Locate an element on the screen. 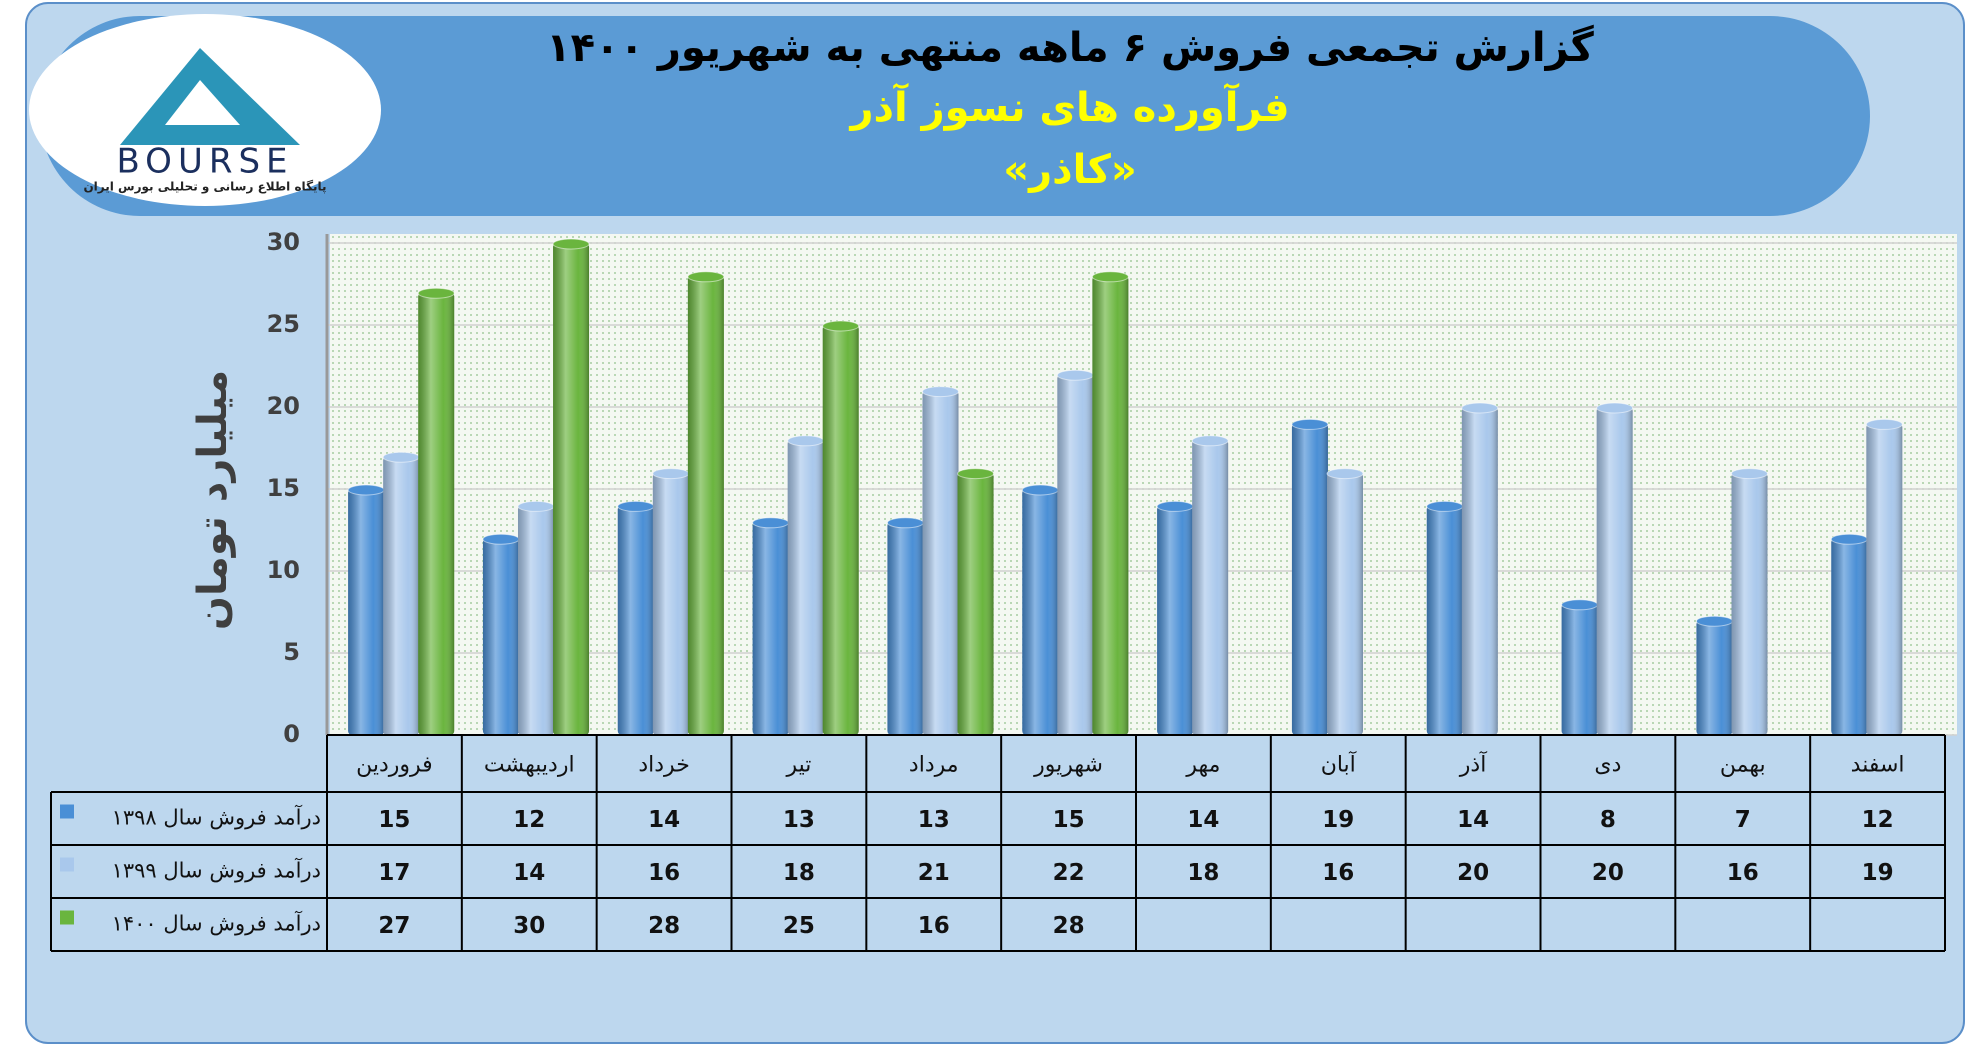  chart-subtitle: فرآورده های نسوز آذر is located at coordinates (1068, 106).